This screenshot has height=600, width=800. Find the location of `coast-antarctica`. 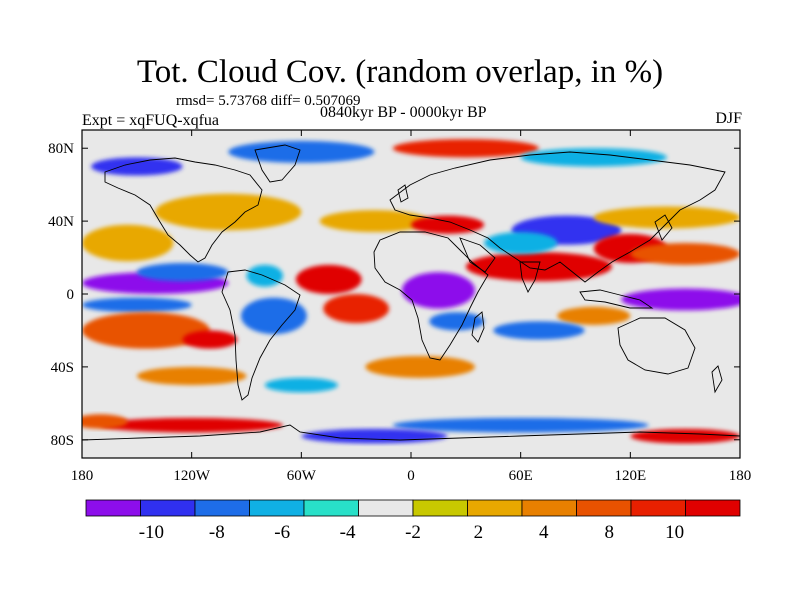

coast-antarctica is located at coordinates (411, 432).